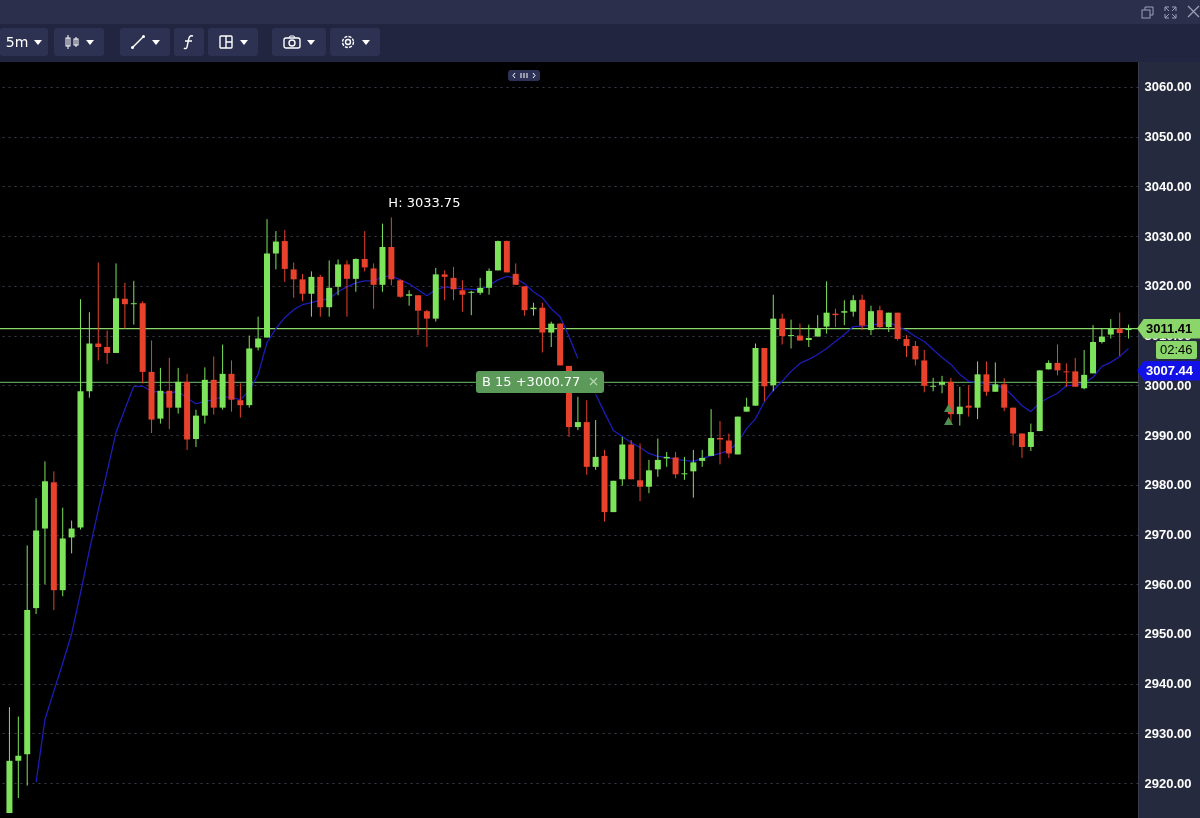 This screenshot has height=818, width=1200. What do you see at coordinates (424, 203) in the screenshot?
I see `annotation: H: 3033.75` at bounding box center [424, 203].